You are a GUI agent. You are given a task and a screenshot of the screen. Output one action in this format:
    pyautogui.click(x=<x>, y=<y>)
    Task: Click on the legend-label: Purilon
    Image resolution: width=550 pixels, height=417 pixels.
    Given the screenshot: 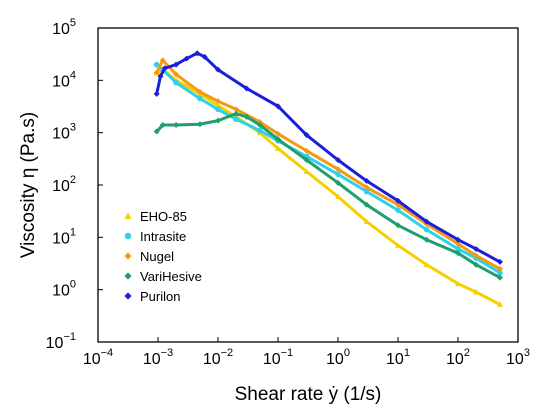 What is the action you would take?
    pyautogui.click(x=160, y=296)
    